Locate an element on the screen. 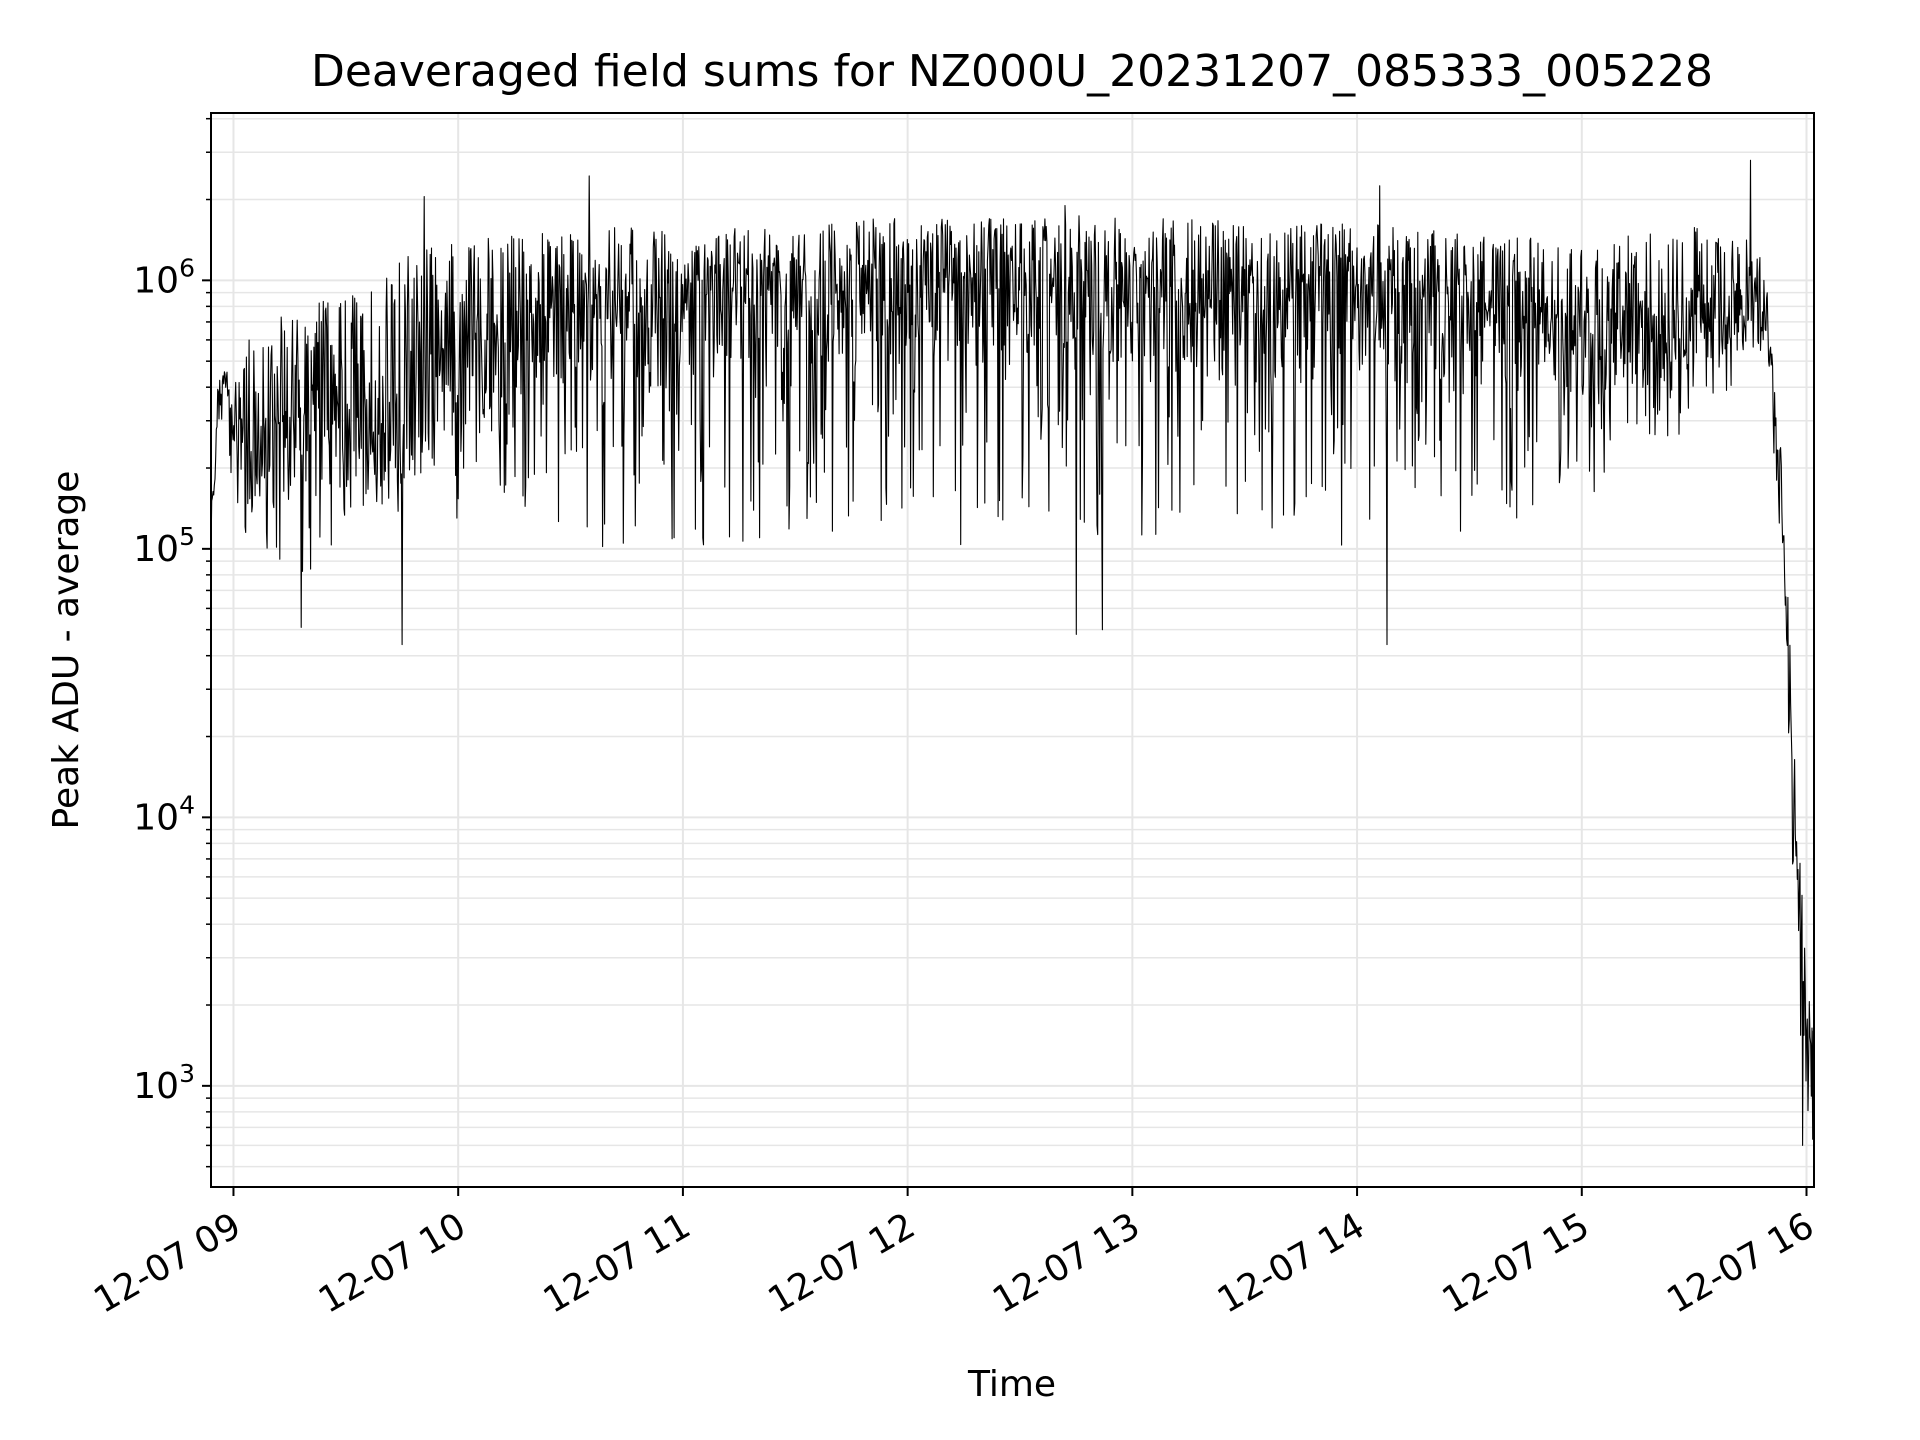  x-tick-label: 12-07 10 is located at coordinates (392, 1263).